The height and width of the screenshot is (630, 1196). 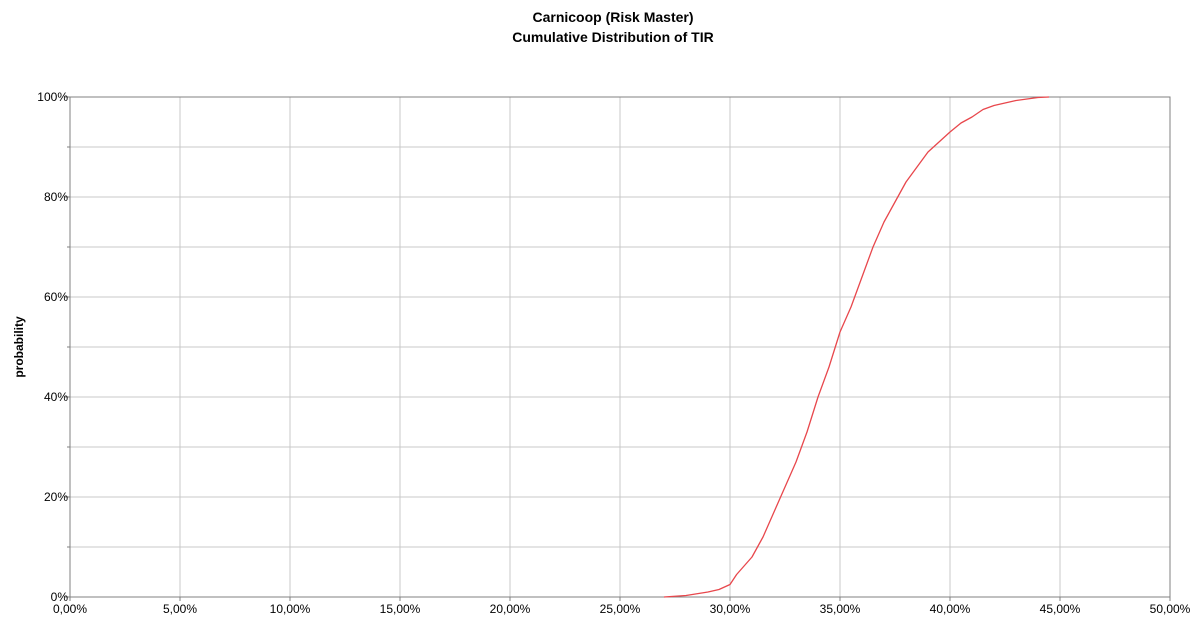 What do you see at coordinates (53, 347) in the screenshot?
I see `y-axis-ticks: 0% 20% 40% 60% 80% 100%` at bounding box center [53, 347].